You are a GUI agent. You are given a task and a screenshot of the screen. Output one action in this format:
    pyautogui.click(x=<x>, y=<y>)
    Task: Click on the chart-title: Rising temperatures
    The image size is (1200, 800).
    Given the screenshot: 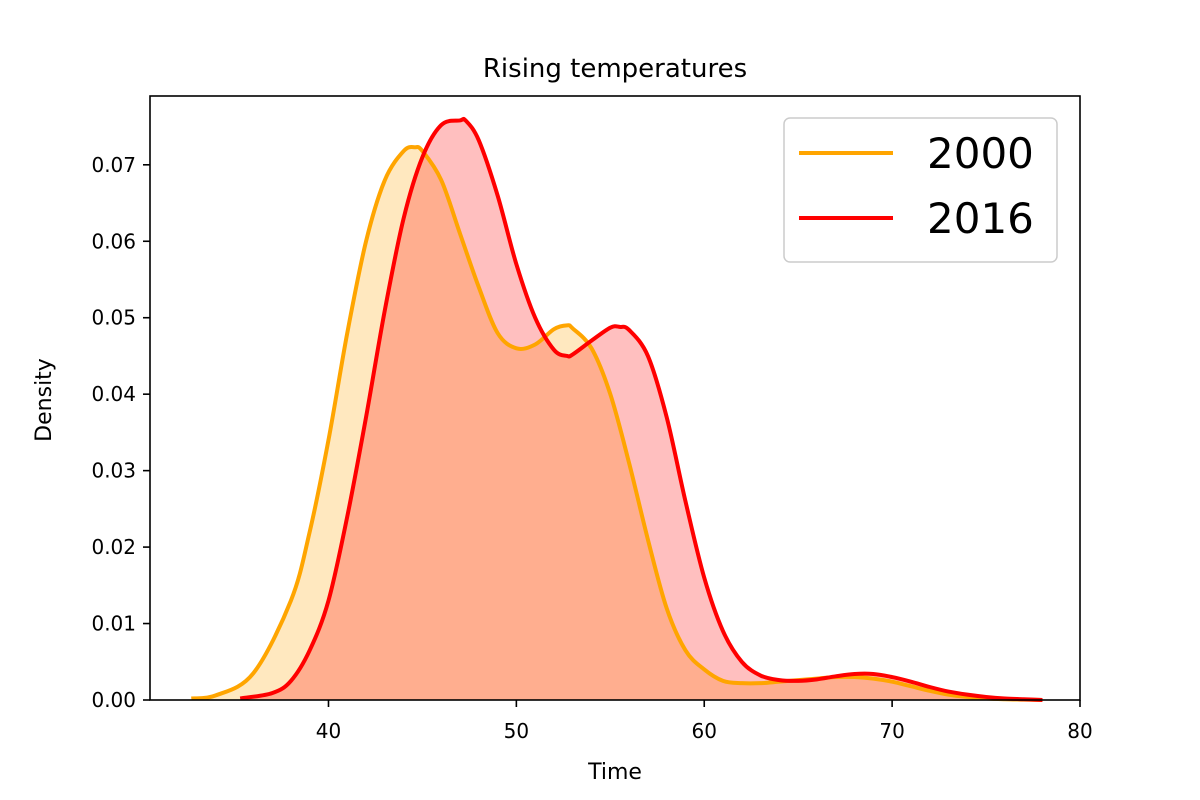 What is the action you would take?
    pyautogui.click(x=615, y=69)
    